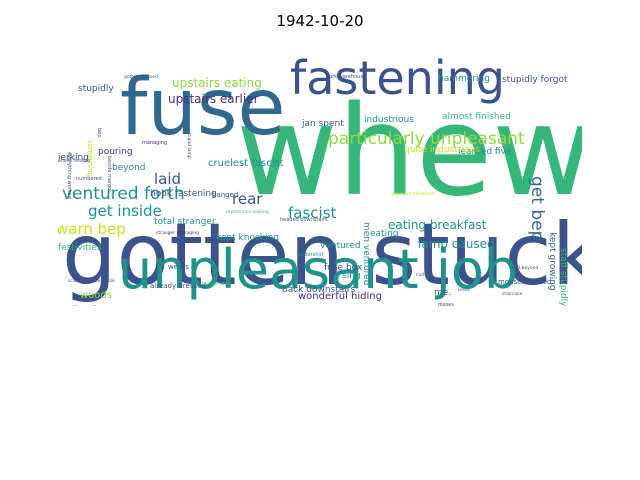  Describe the element at coordinates (340, 296) in the screenshot. I see `word-wonderful-hiding: wonderful hiding` at that location.